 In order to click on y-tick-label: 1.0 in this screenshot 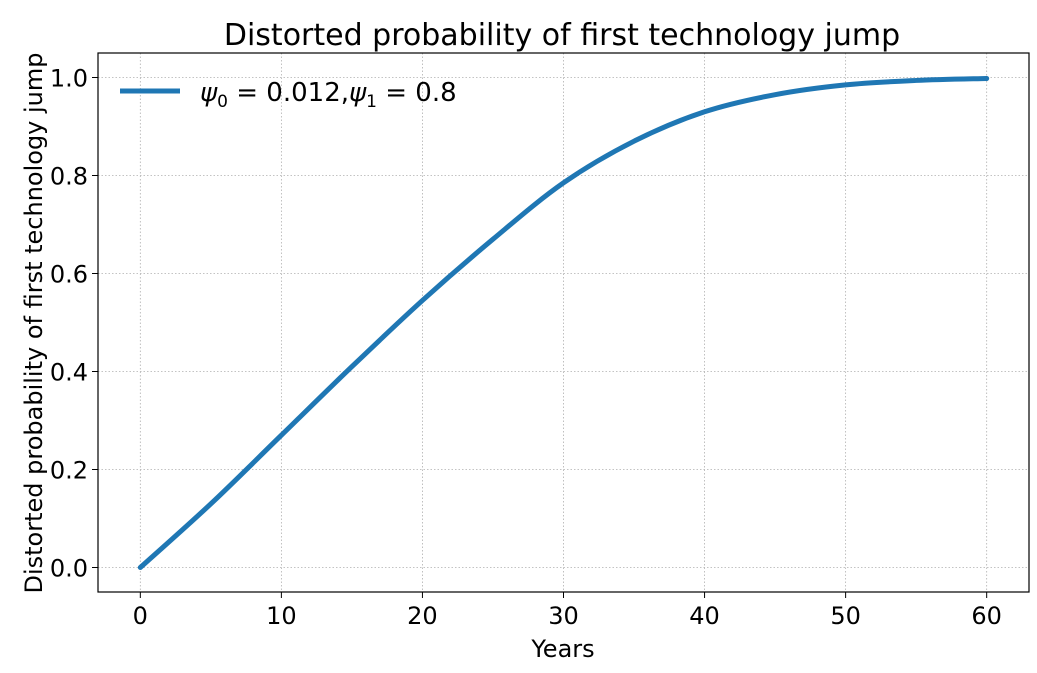, I will do `click(69, 79)`.